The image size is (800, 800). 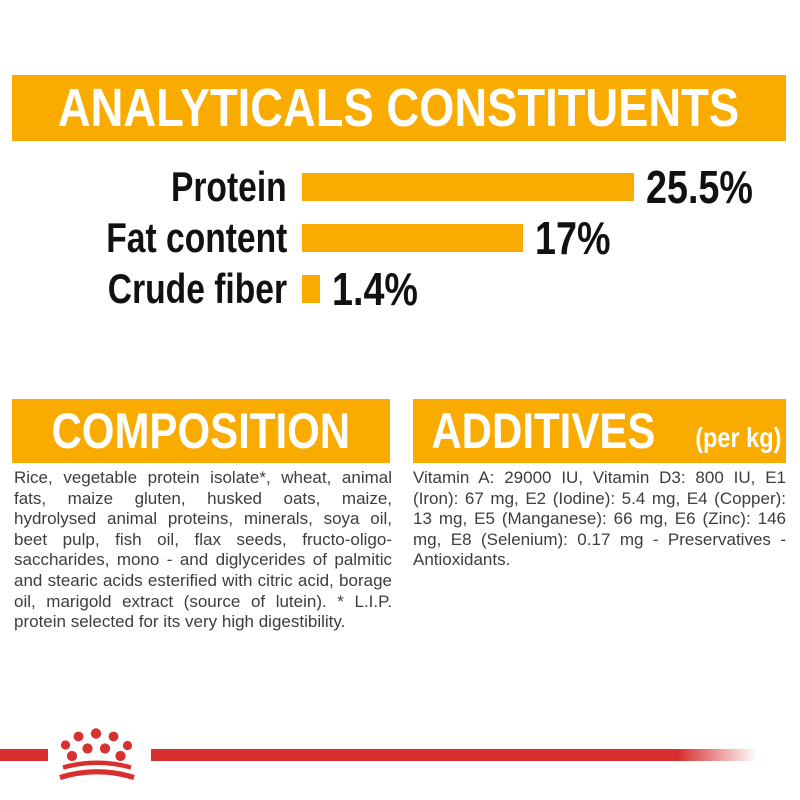 I want to click on chart-row: Crude fiber 1.4%, so click(x=400, y=288).